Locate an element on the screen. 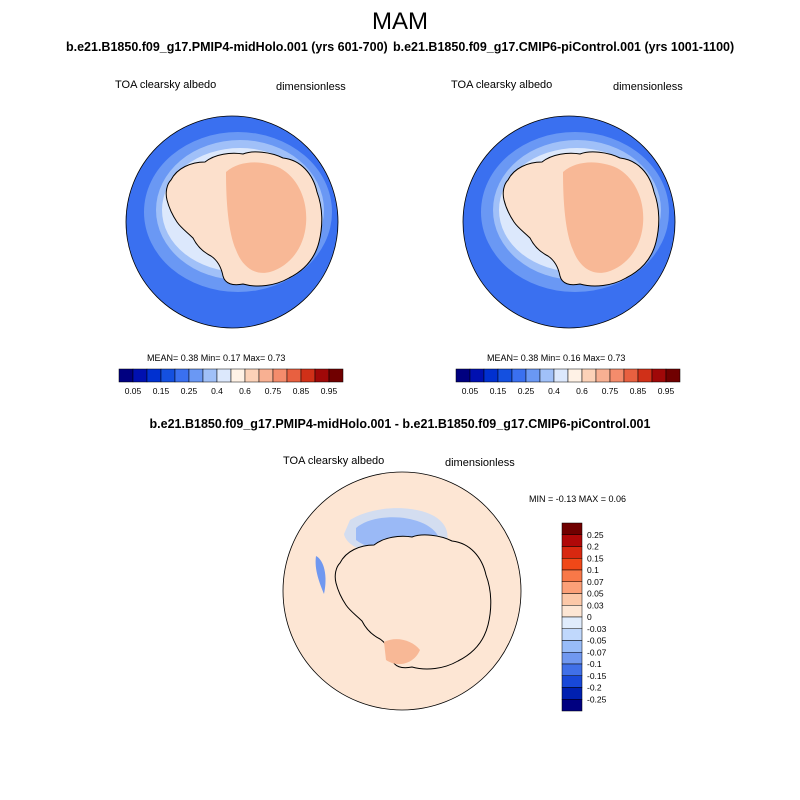  panel1-stats: MEAN= 0.38 Min= 0.17 Max= 0.73 is located at coordinates (216, 358).